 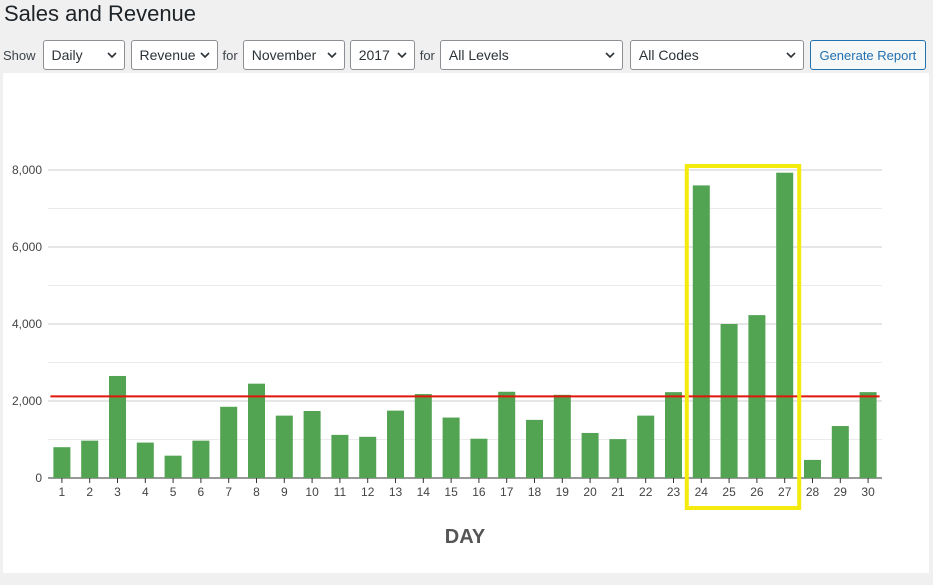 What do you see at coordinates (312, 492) in the screenshot?
I see `x-tick-label: 10` at bounding box center [312, 492].